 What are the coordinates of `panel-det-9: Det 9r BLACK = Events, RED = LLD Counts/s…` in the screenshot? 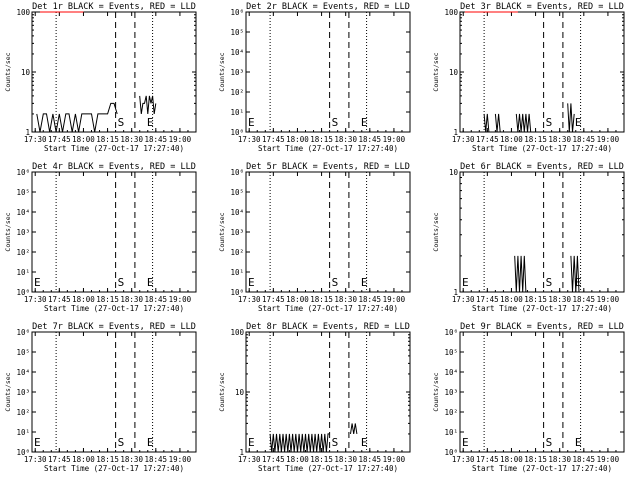 It's located at (528, 397).